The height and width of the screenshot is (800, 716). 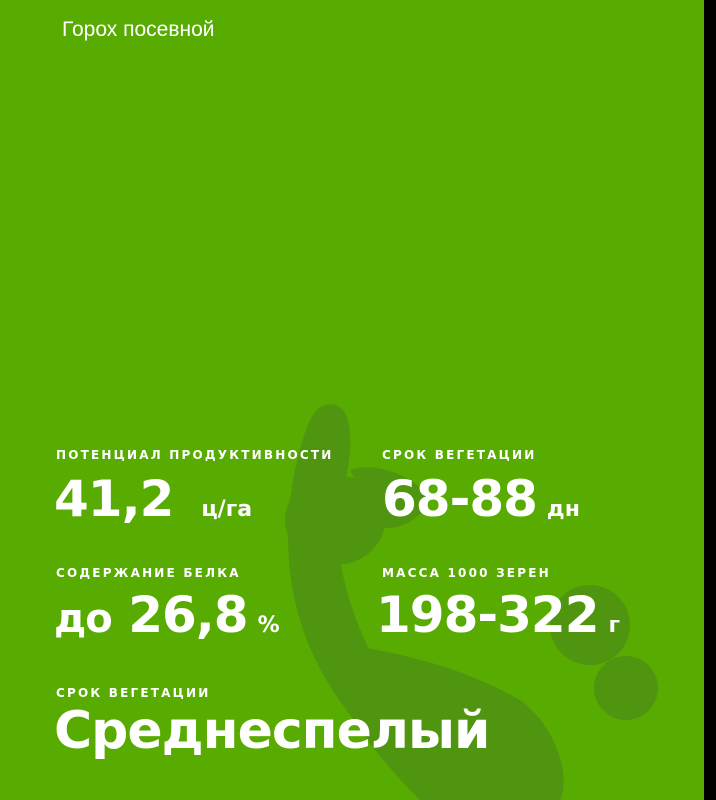 What do you see at coordinates (614, 625) in the screenshot?
I see `stat-unit: г` at bounding box center [614, 625].